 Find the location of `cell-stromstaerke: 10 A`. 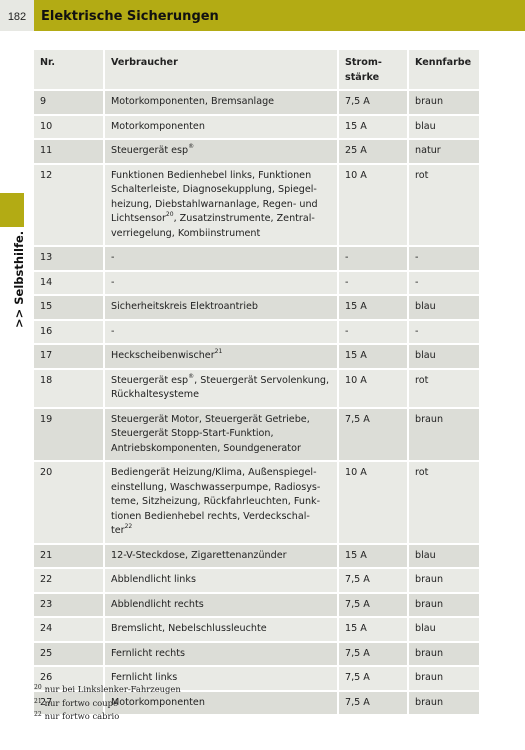

cell-stromstaerke: 10 A is located at coordinates (372, 388).